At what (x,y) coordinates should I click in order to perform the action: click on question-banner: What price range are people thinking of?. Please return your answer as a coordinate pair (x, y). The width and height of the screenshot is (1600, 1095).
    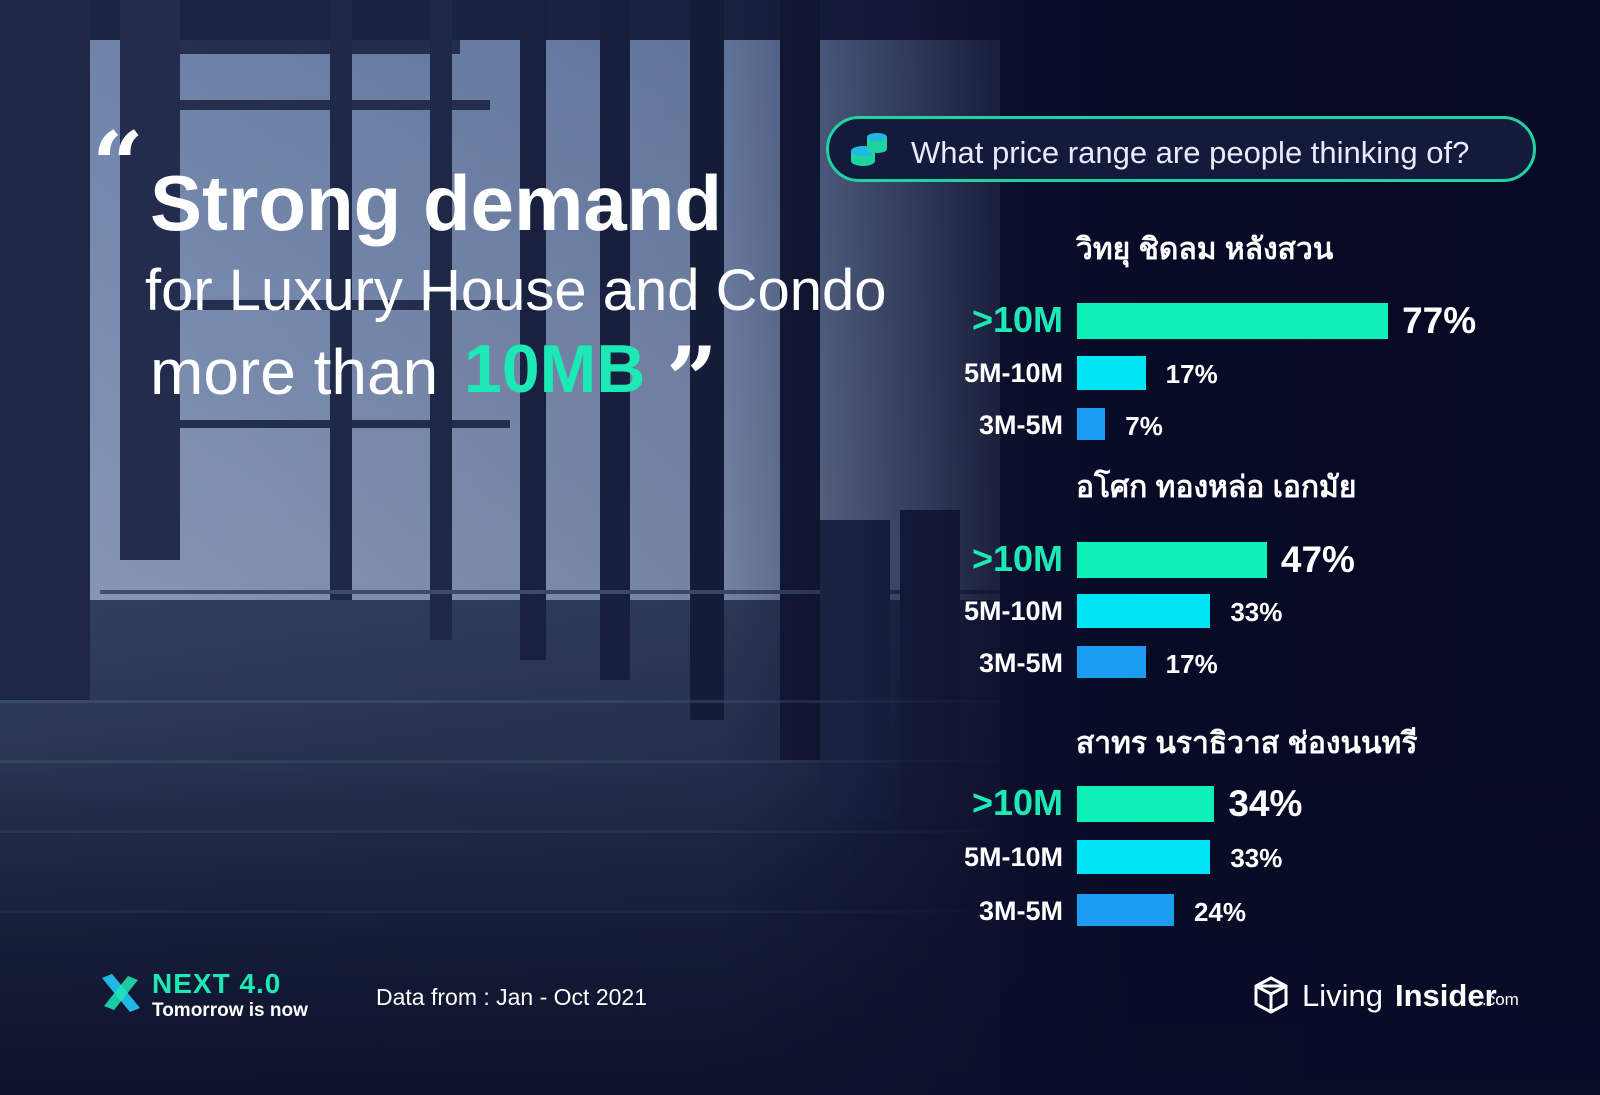
    Looking at the image, I should click on (1181, 149).